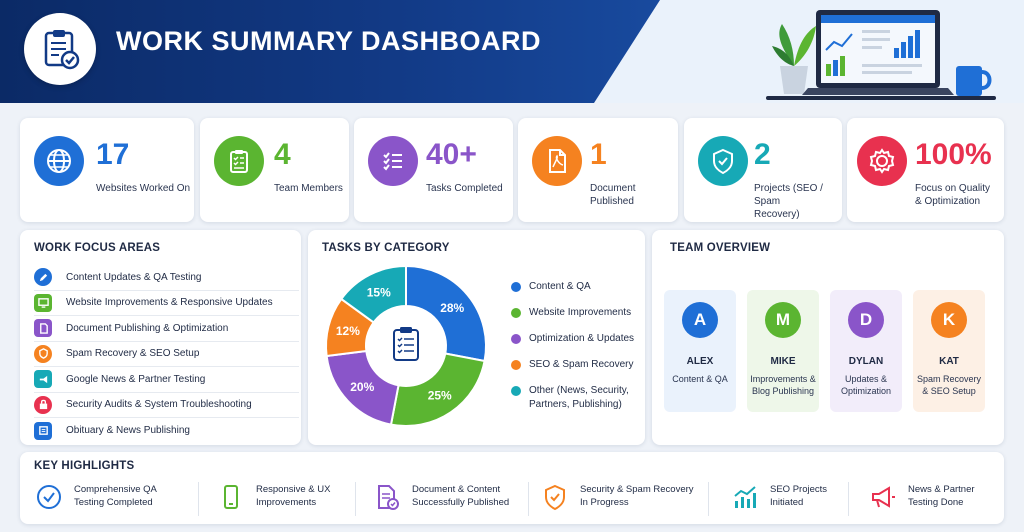 The height and width of the screenshot is (532, 1024). What do you see at coordinates (881, 55) in the screenshot?
I see `desk-laptop-illustration-icon` at bounding box center [881, 55].